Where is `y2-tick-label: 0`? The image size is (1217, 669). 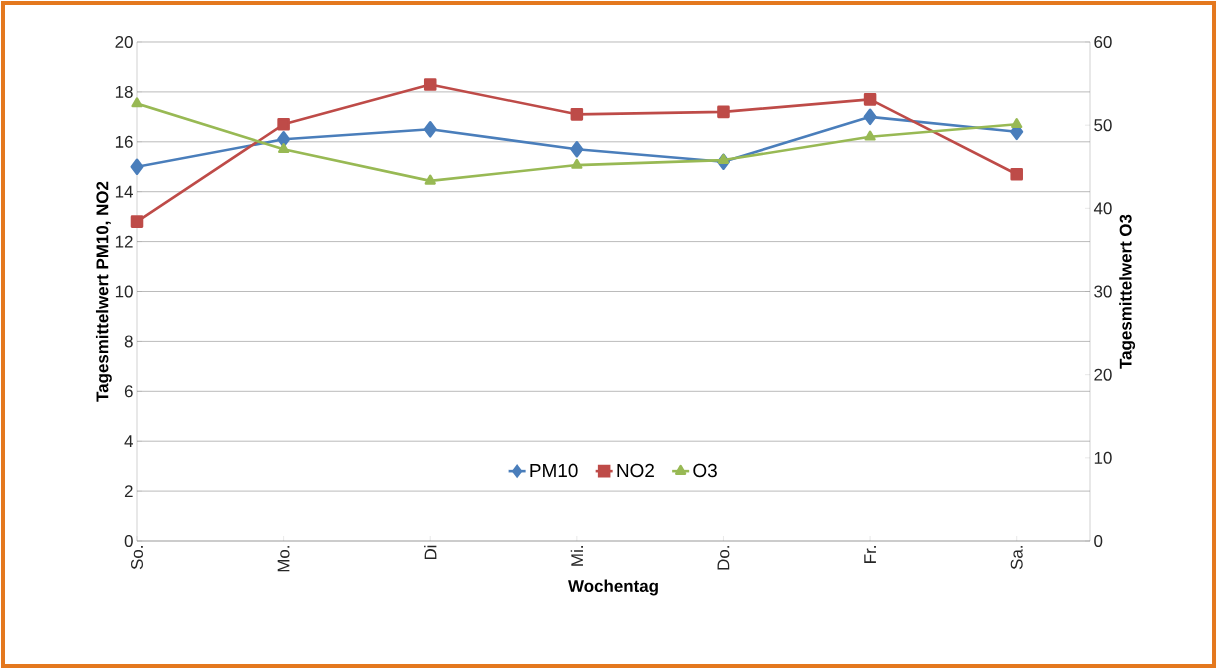
y2-tick-label: 0 is located at coordinates (1098, 541).